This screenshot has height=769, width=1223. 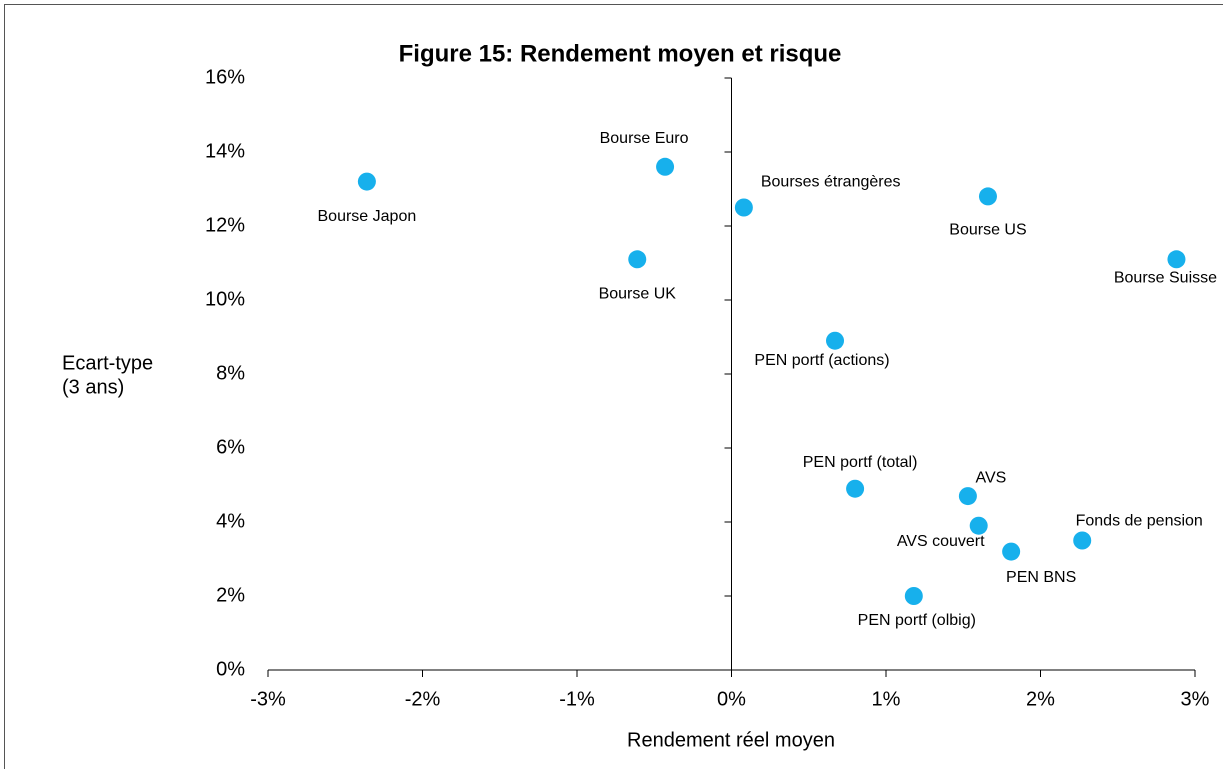 What do you see at coordinates (230, 669) in the screenshot?
I see `y-tick-label: 0%` at bounding box center [230, 669].